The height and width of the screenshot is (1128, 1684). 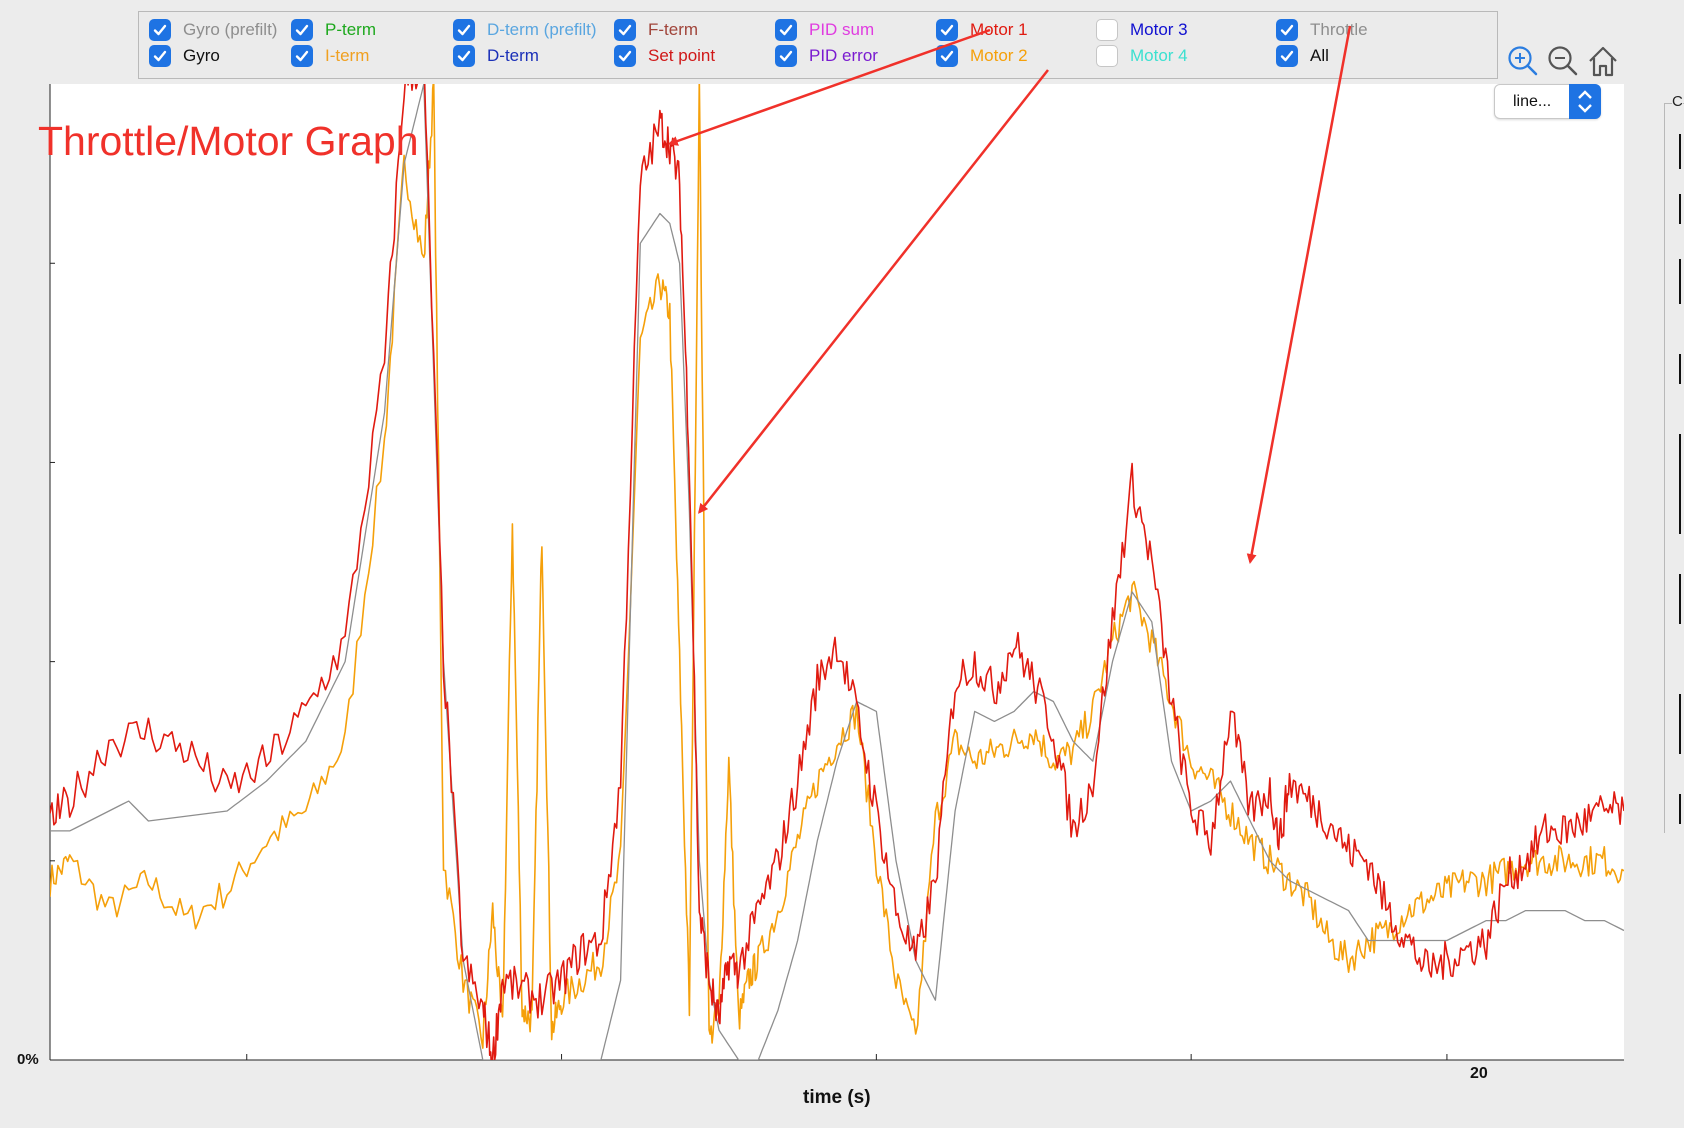 I want to click on legend-label: Throttle, so click(x=1339, y=29).